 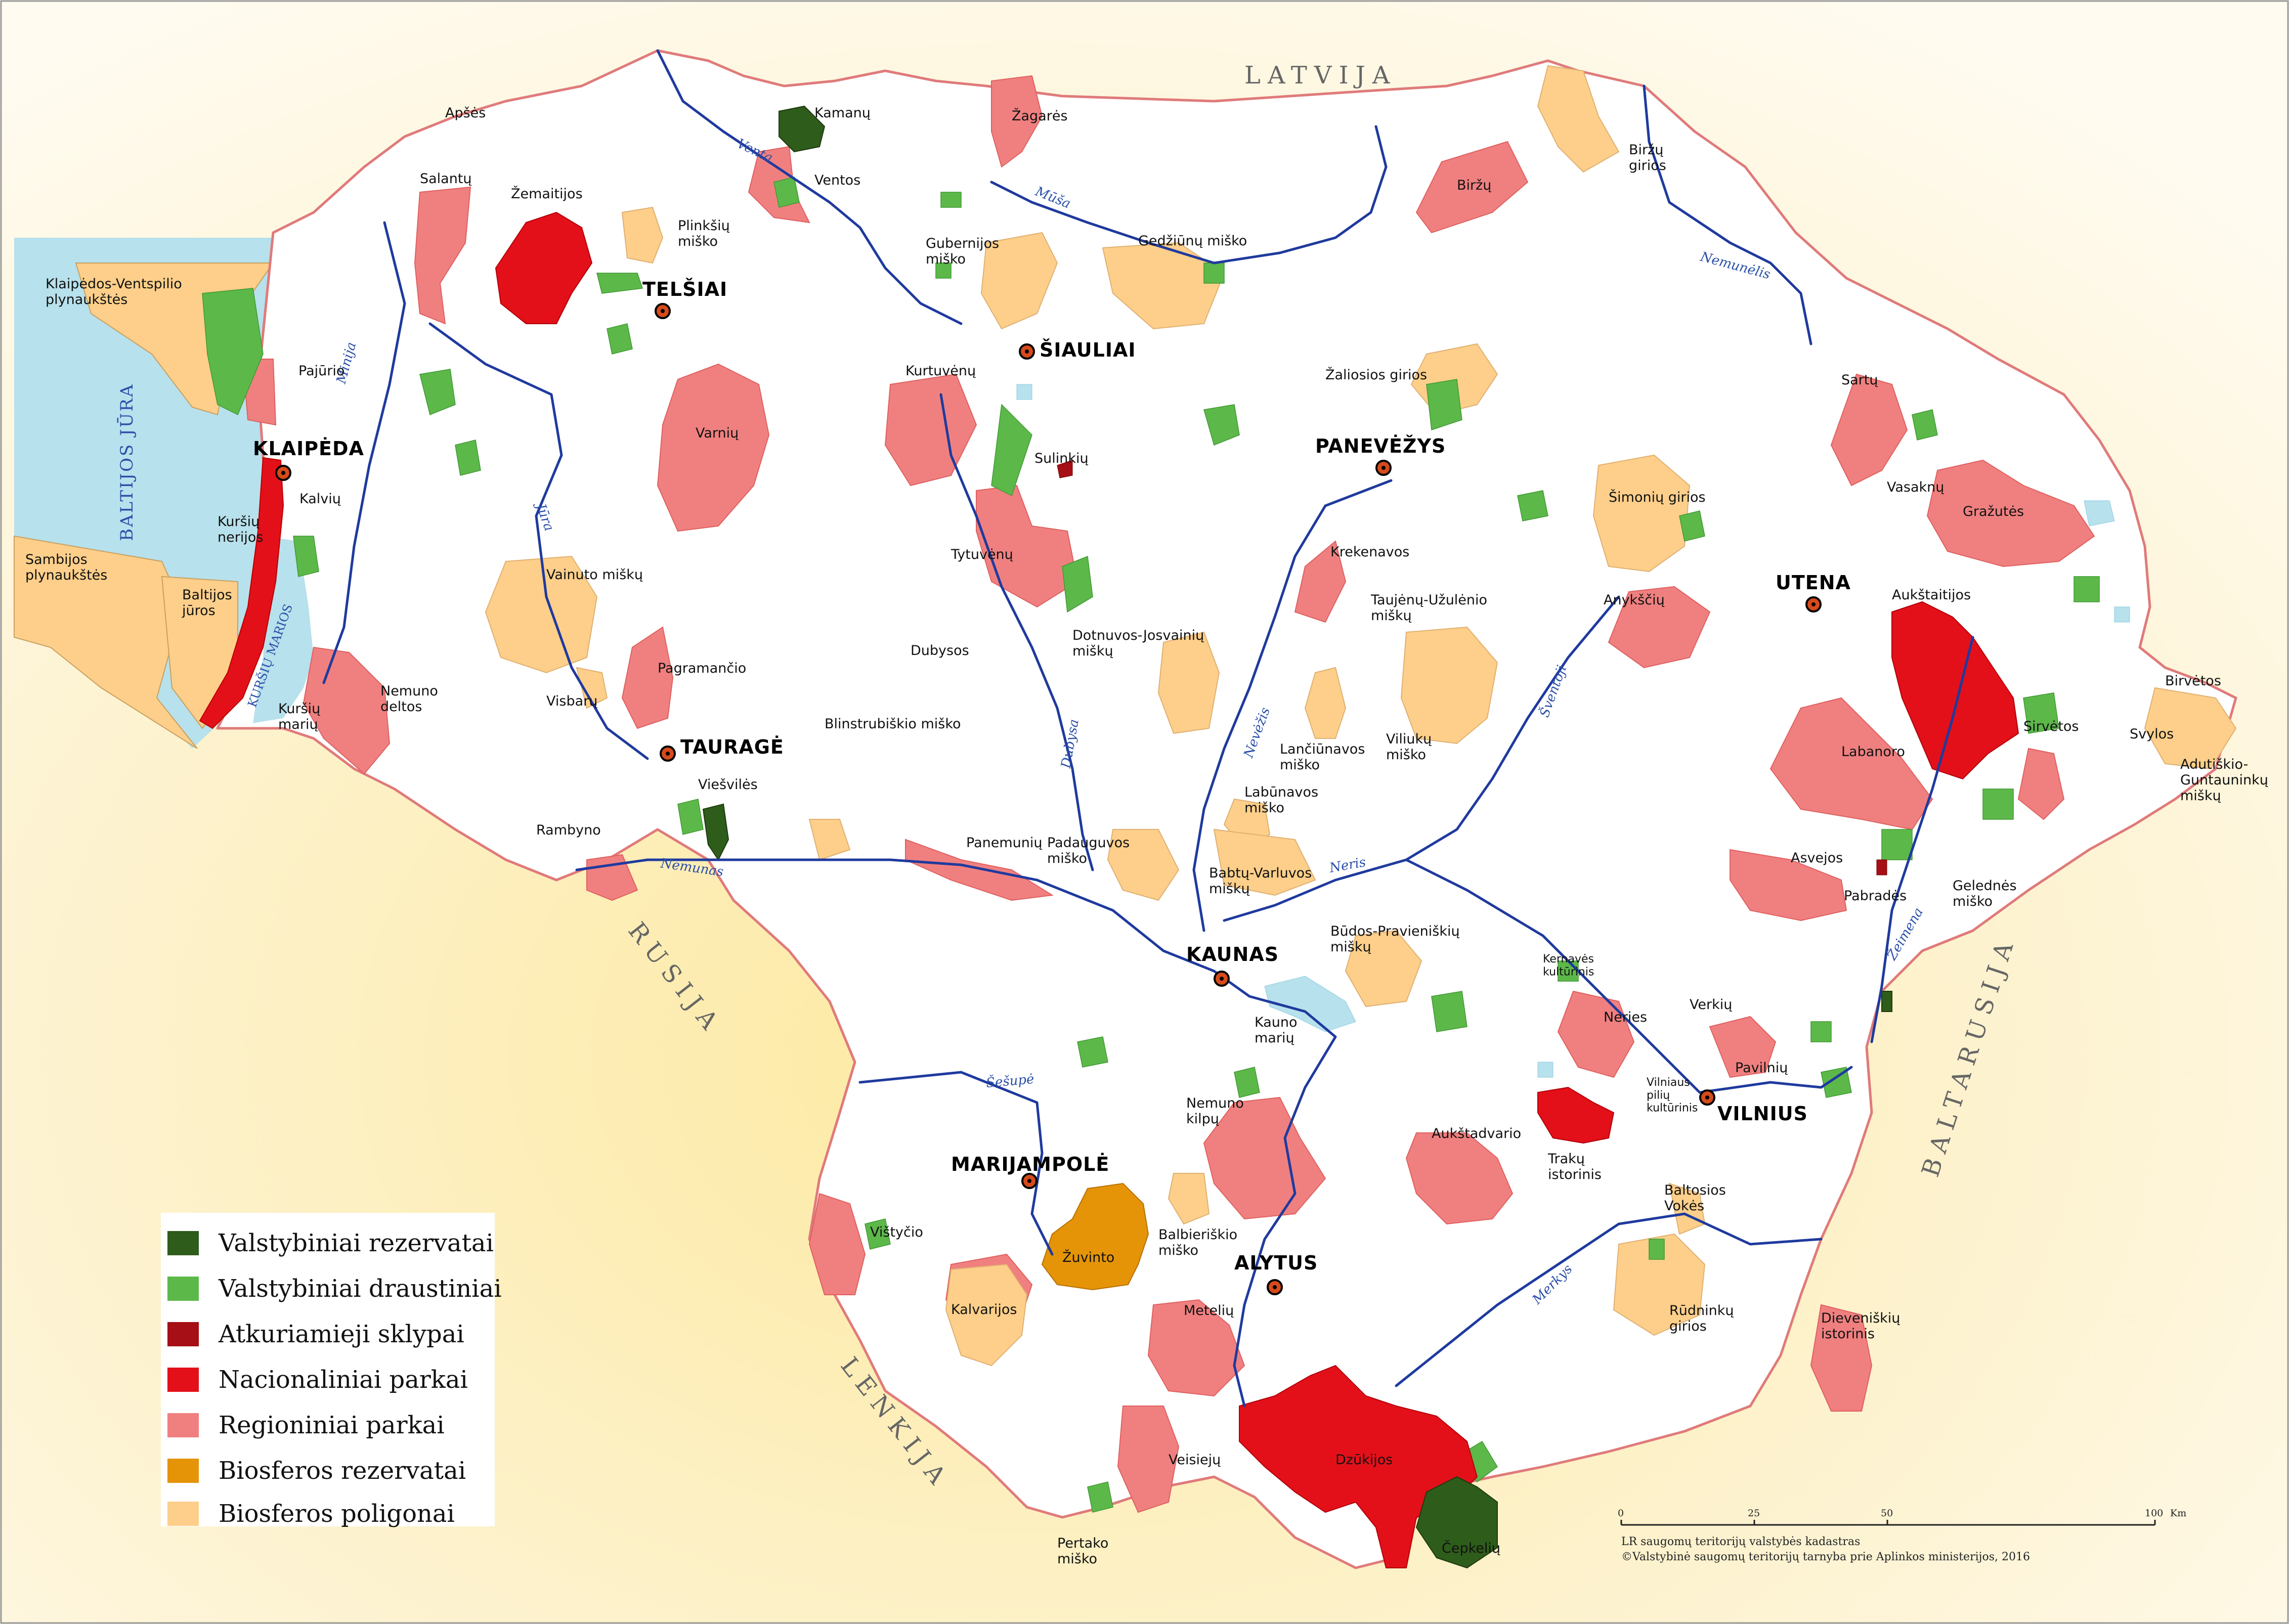 What do you see at coordinates (1364, 1460) in the screenshot?
I see `area-label: Dzūkijos` at bounding box center [1364, 1460].